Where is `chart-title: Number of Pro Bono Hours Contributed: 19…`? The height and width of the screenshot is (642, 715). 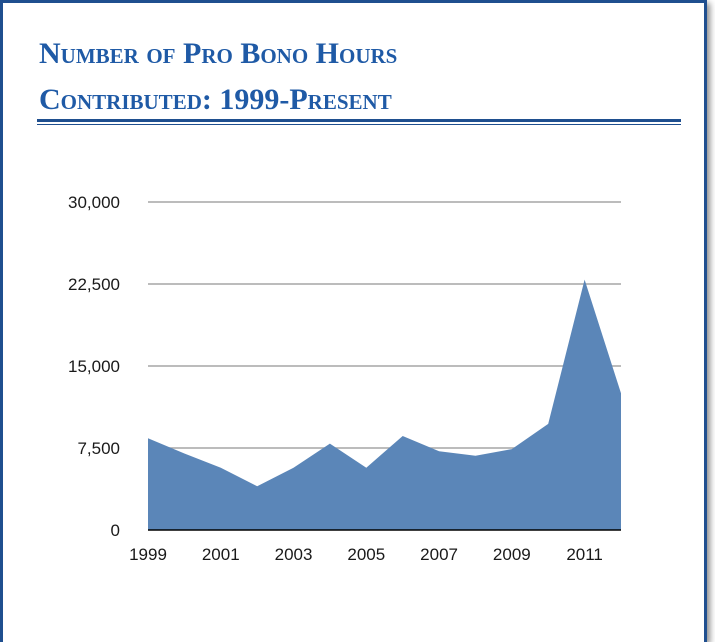 chart-title: Number of Pro Bono Hours Contributed: 19… is located at coordinates (218, 77).